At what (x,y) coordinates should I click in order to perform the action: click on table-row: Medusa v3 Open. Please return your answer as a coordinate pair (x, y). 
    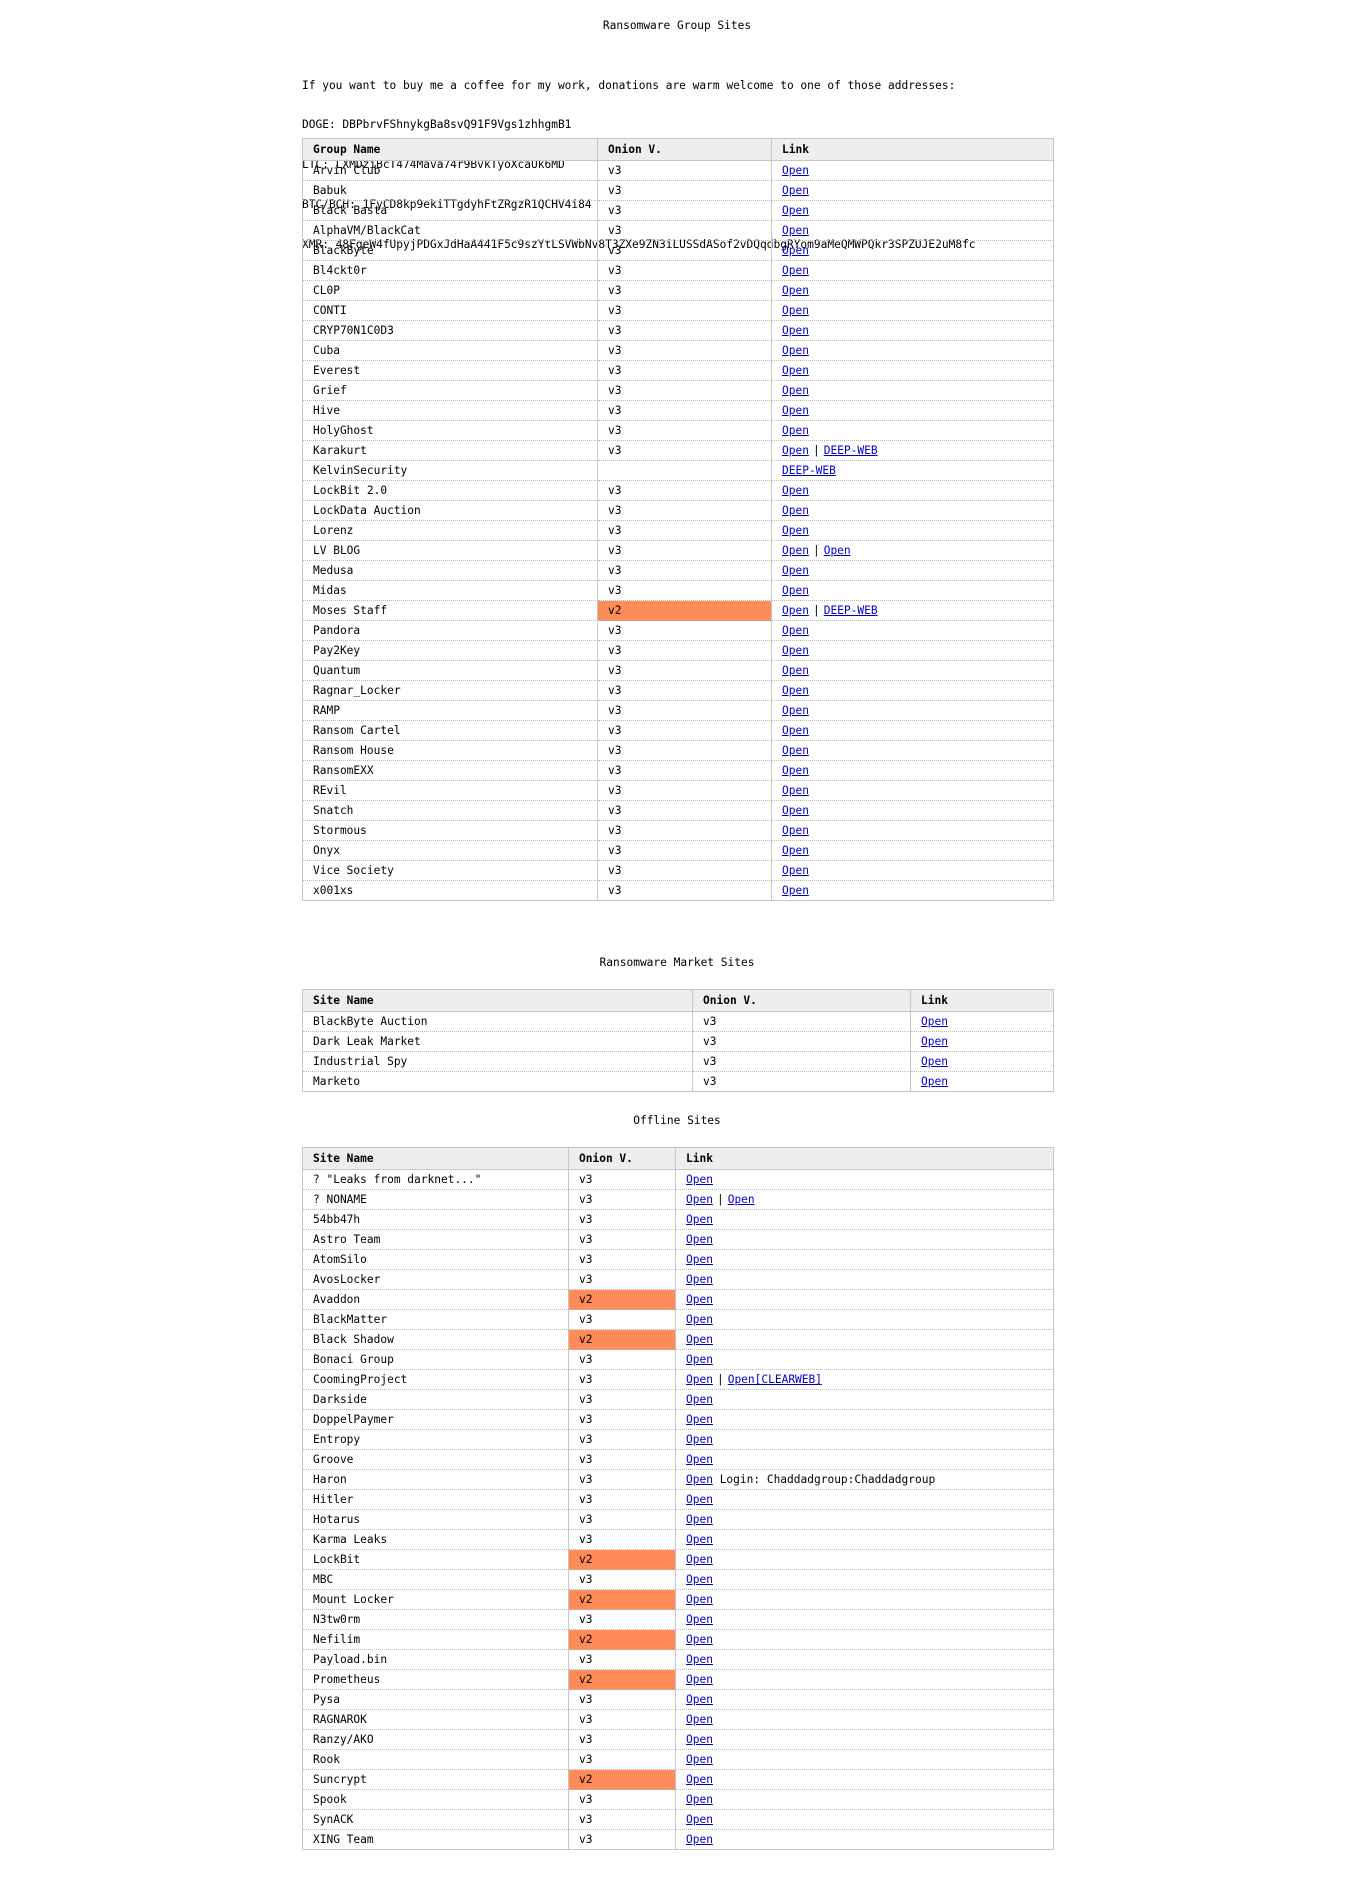
    Looking at the image, I should click on (678, 571).